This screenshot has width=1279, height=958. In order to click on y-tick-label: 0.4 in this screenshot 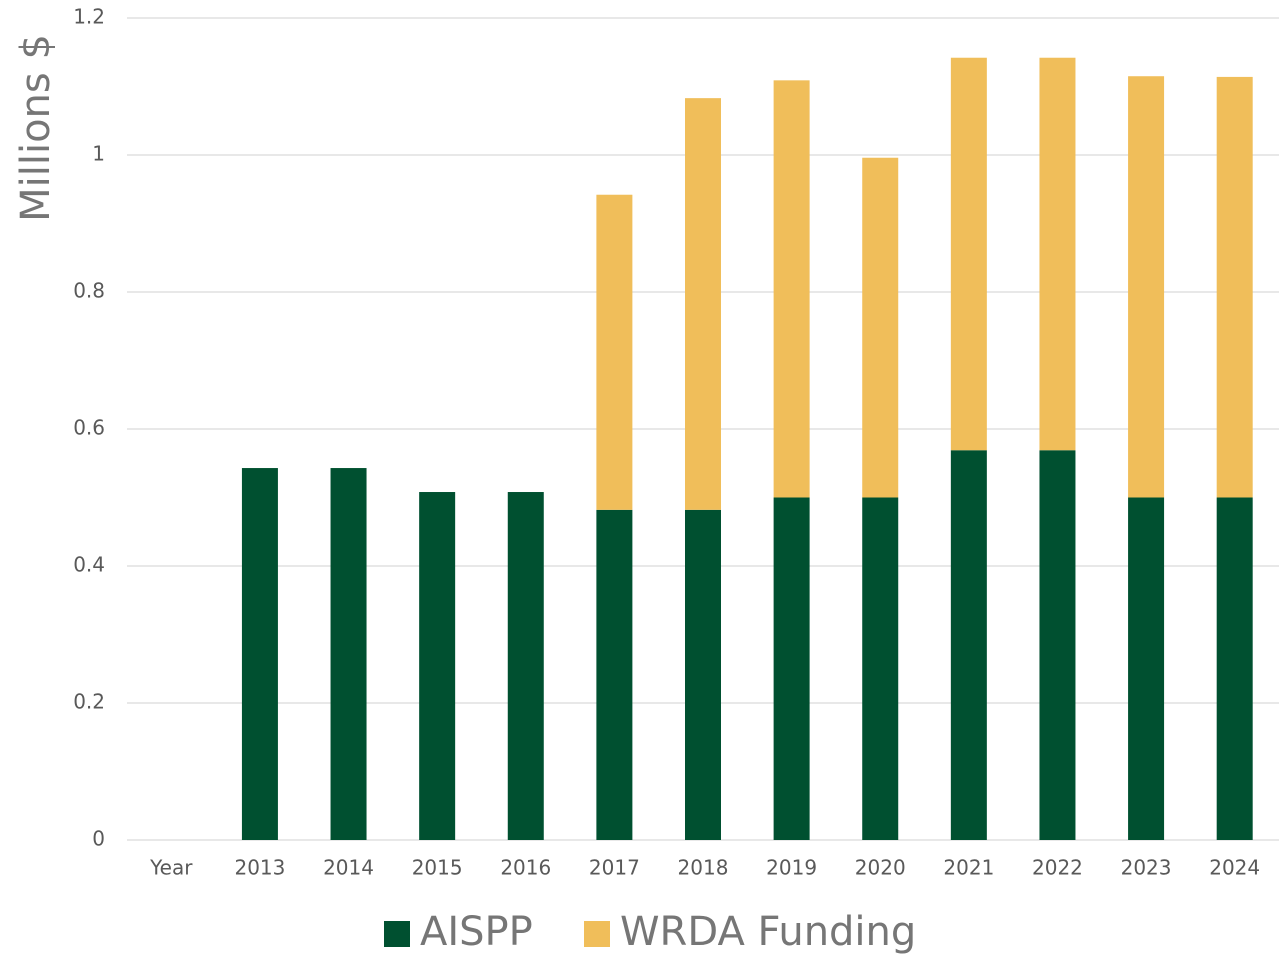, I will do `click(89, 565)`.